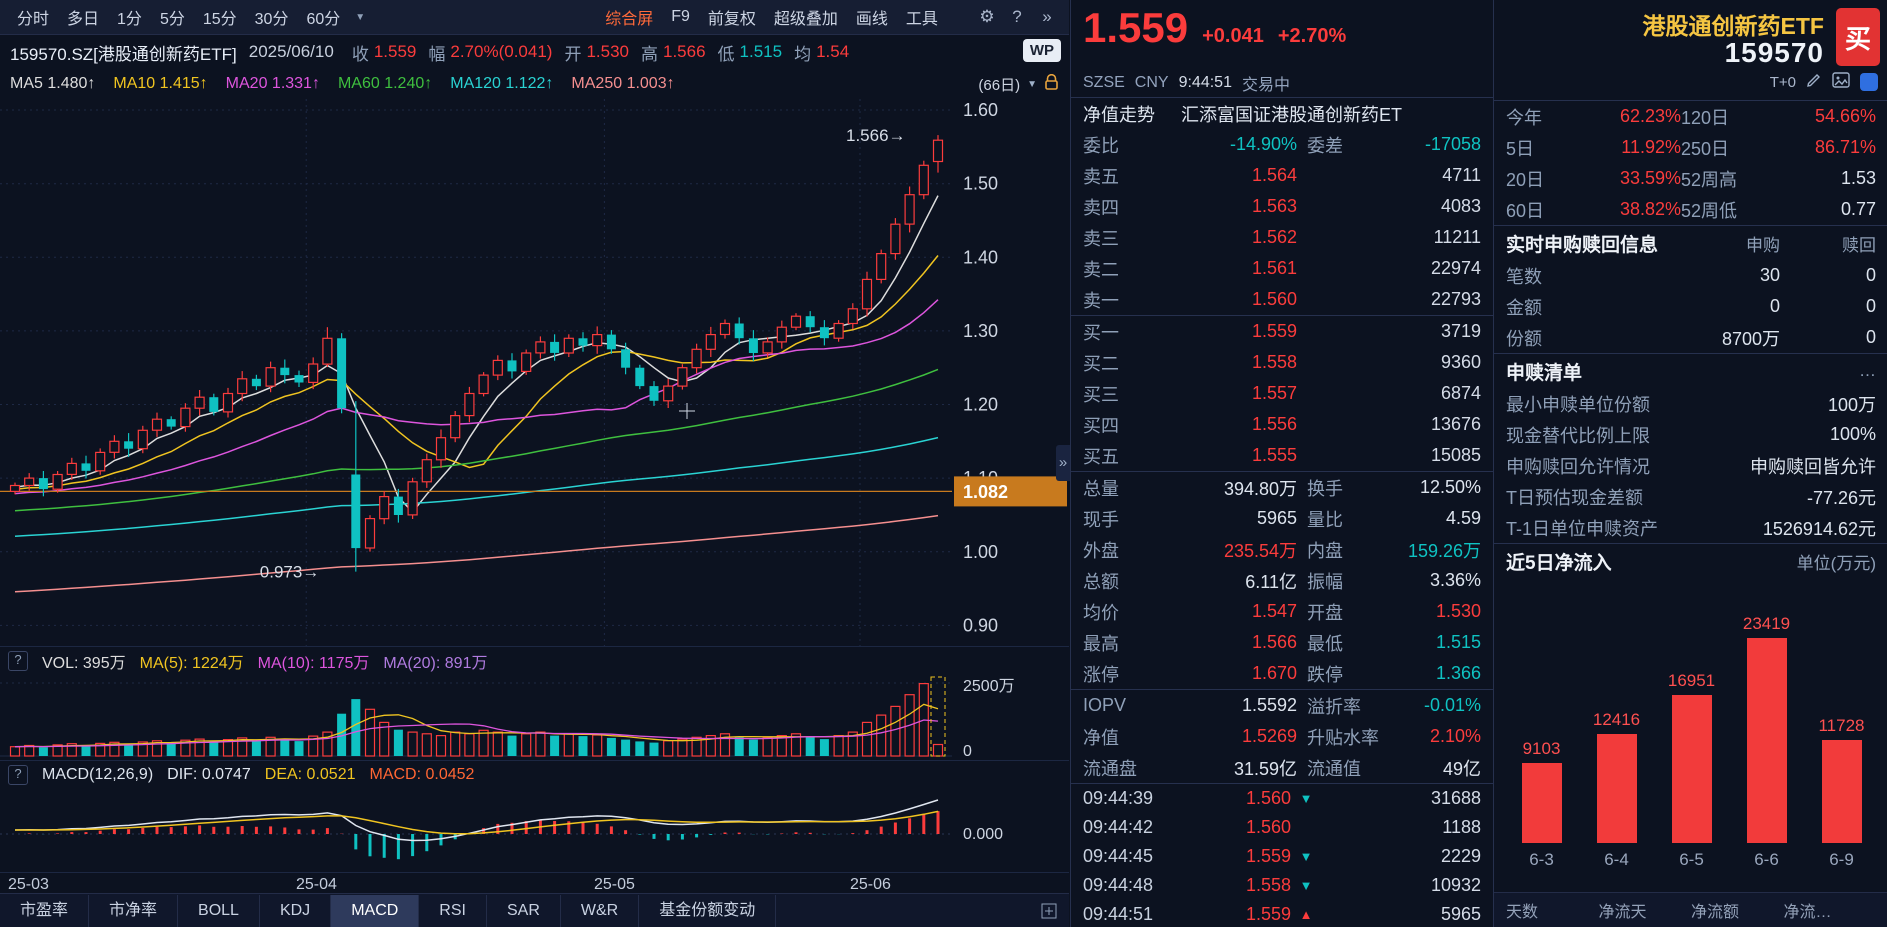 This screenshot has height=927, width=1887. Describe the element at coordinates (1622, 912) in the screenshot. I see `flow-table-column-header: 净流天` at that location.